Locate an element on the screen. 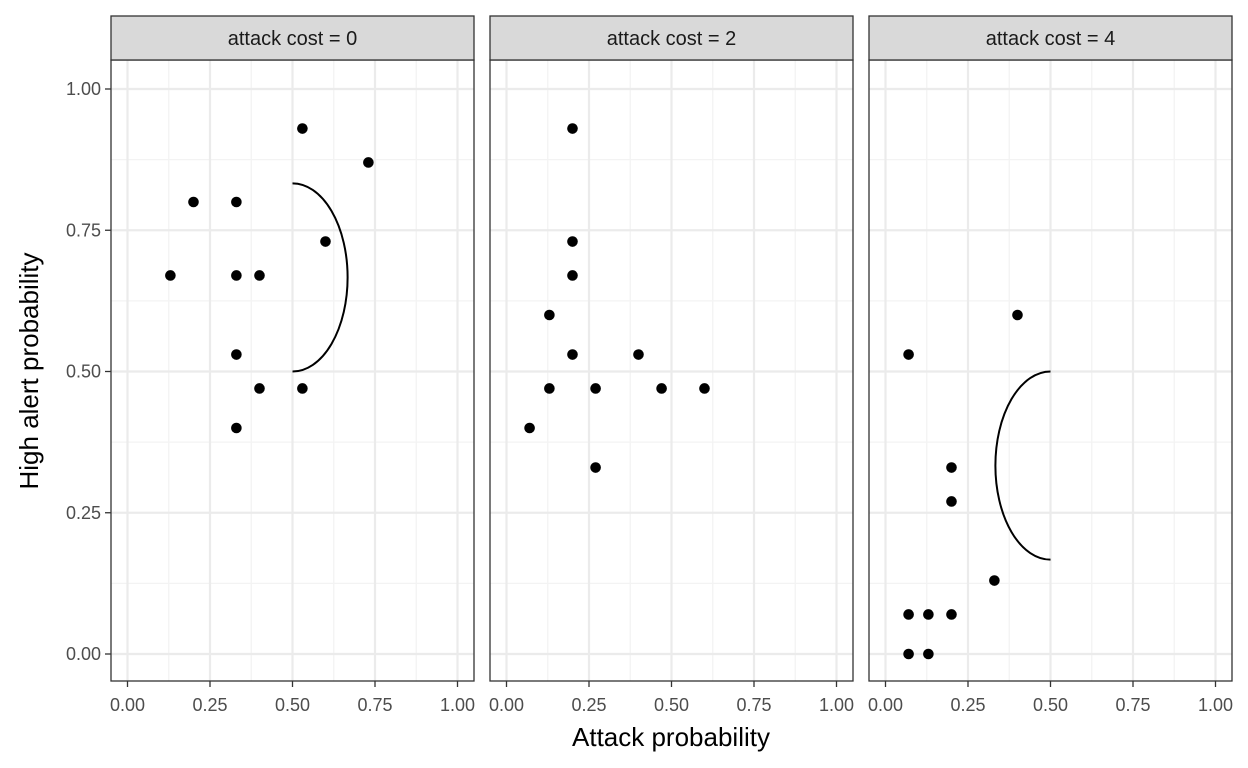 Image resolution: width=1248 pixels, height=768 pixels. y-tick-label: 0.25 is located at coordinates (83, 513).